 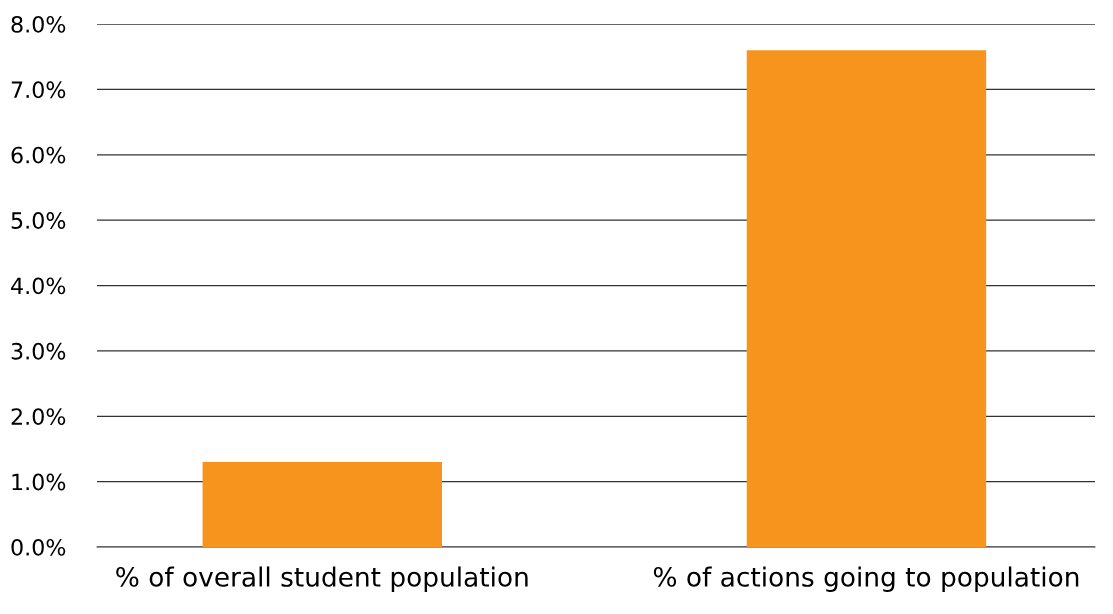 I want to click on y-tick-label: 2.0%, so click(x=38, y=417).